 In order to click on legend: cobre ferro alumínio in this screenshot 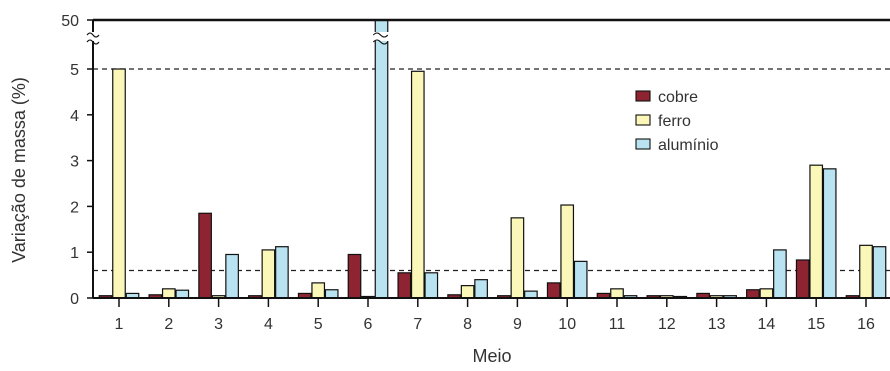, I will do `click(677, 121)`.